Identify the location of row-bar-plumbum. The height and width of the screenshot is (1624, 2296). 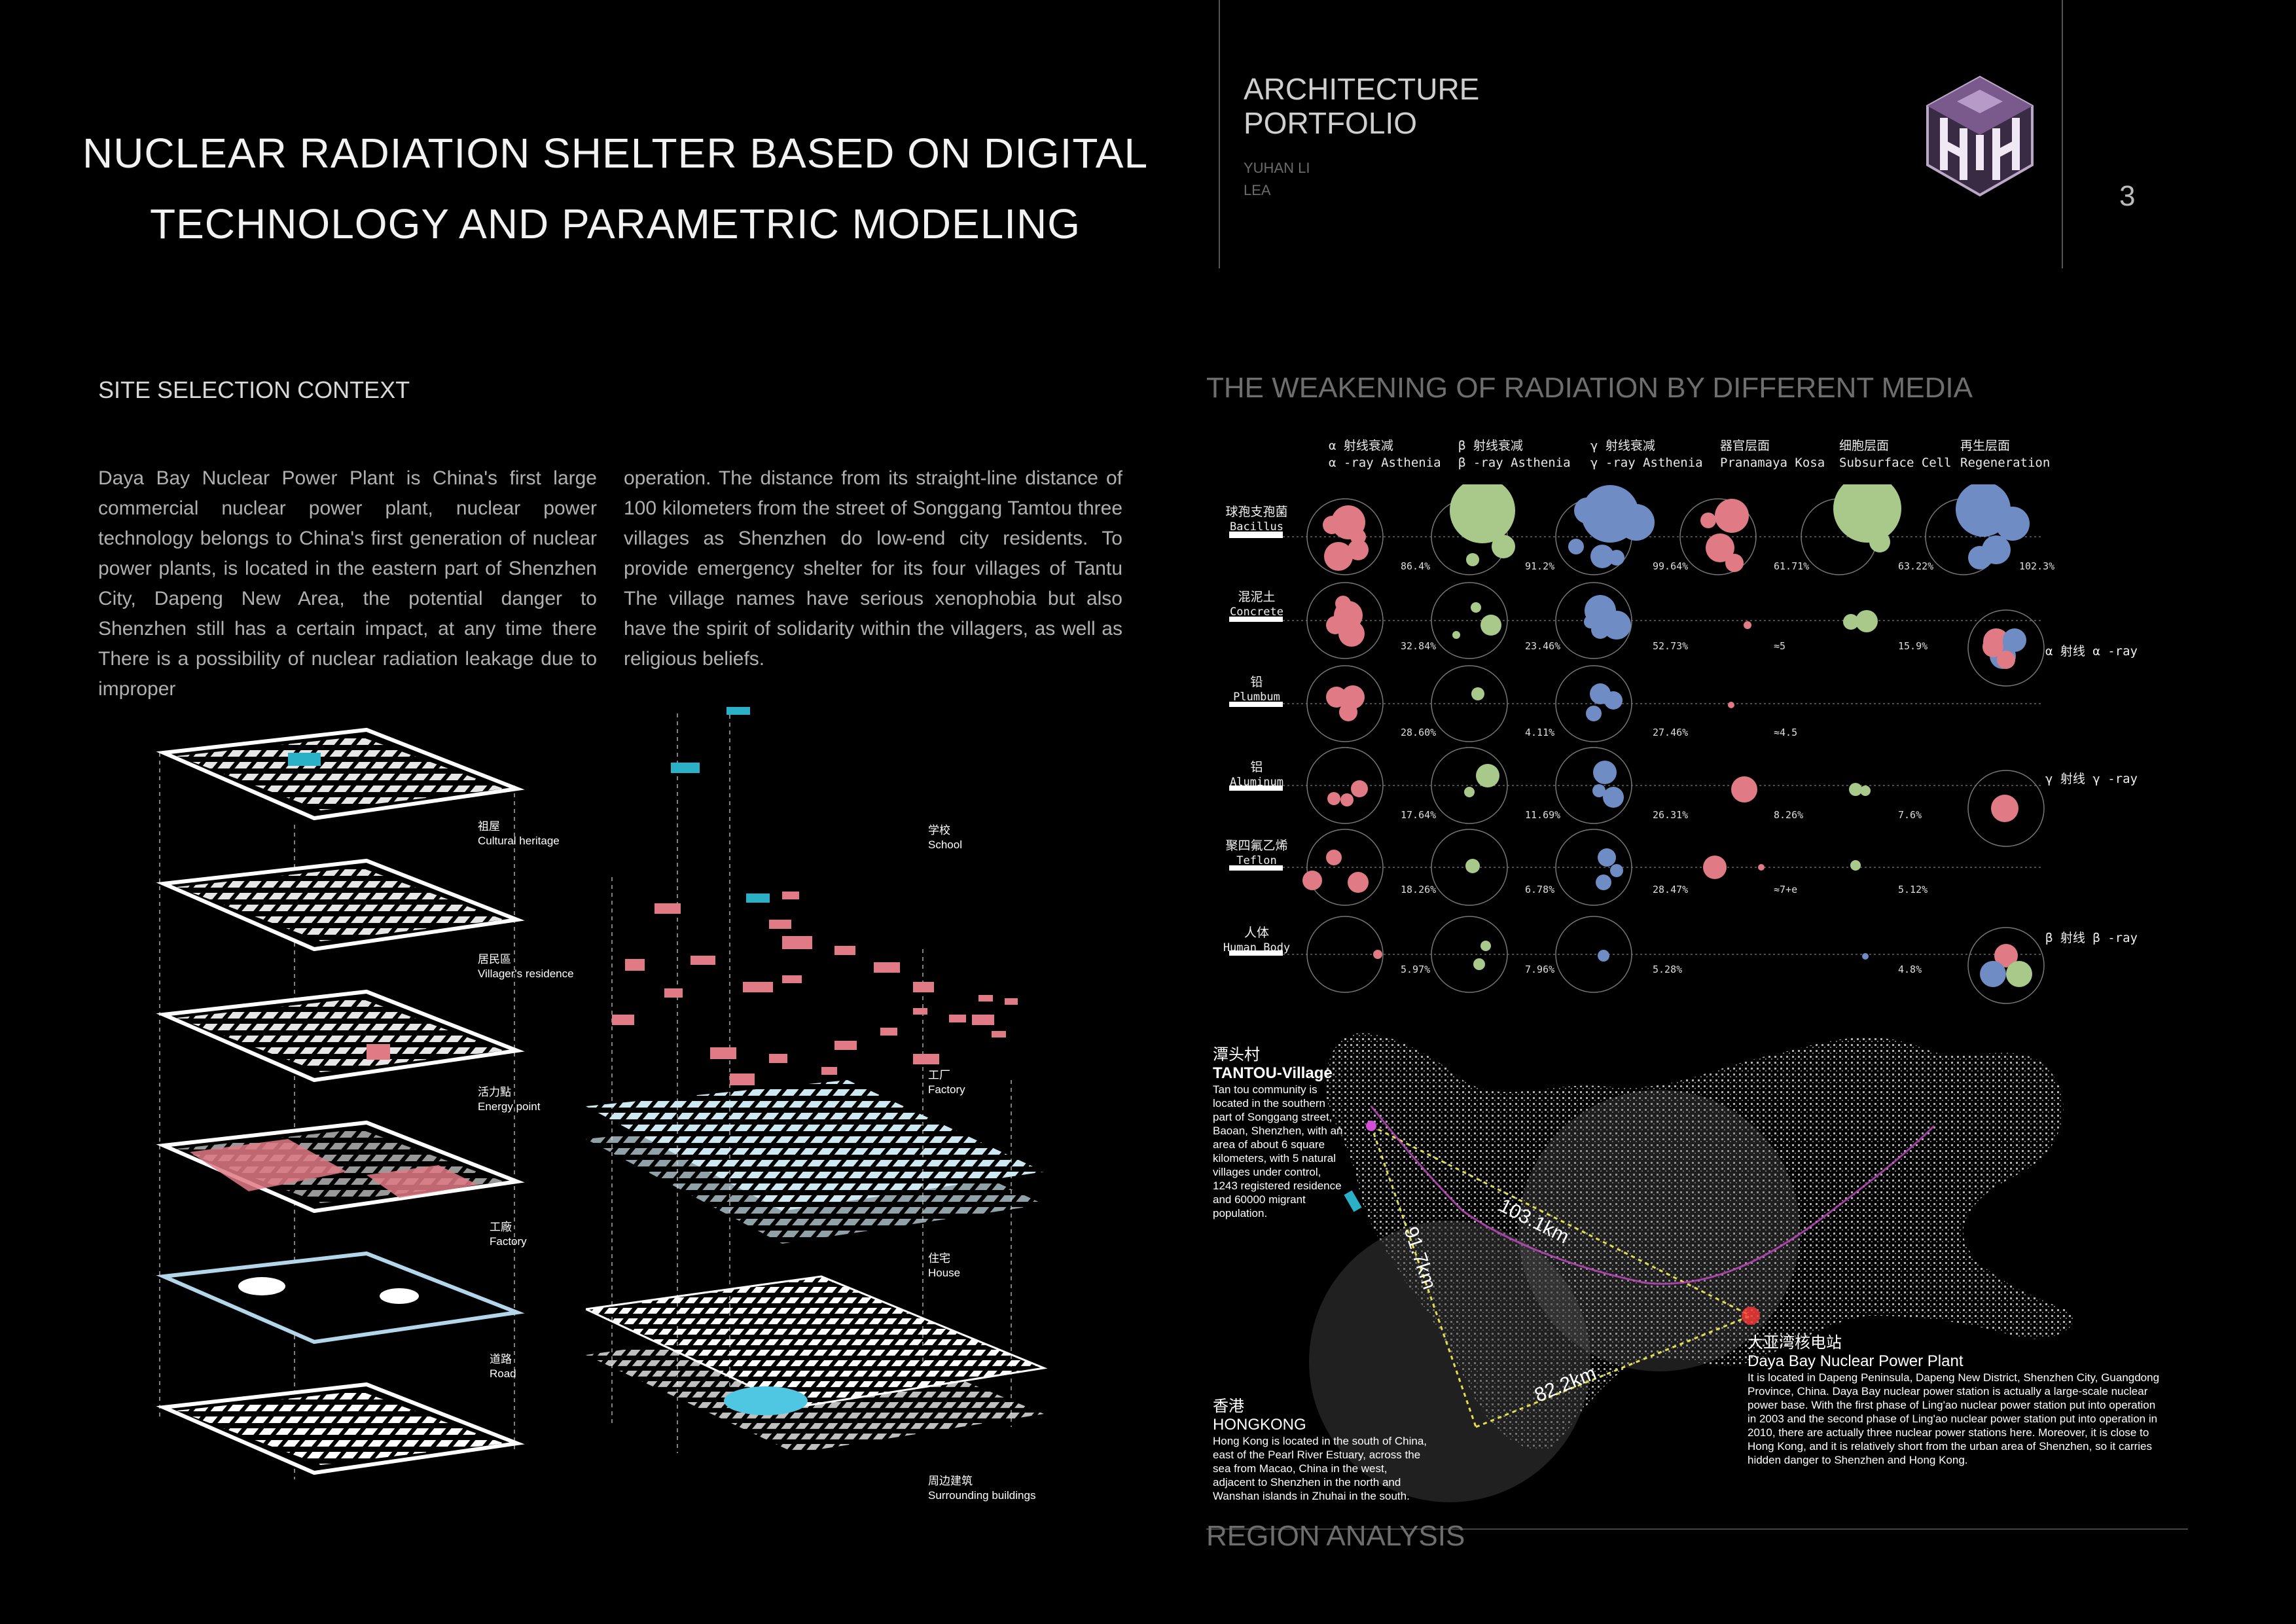
(1256, 705).